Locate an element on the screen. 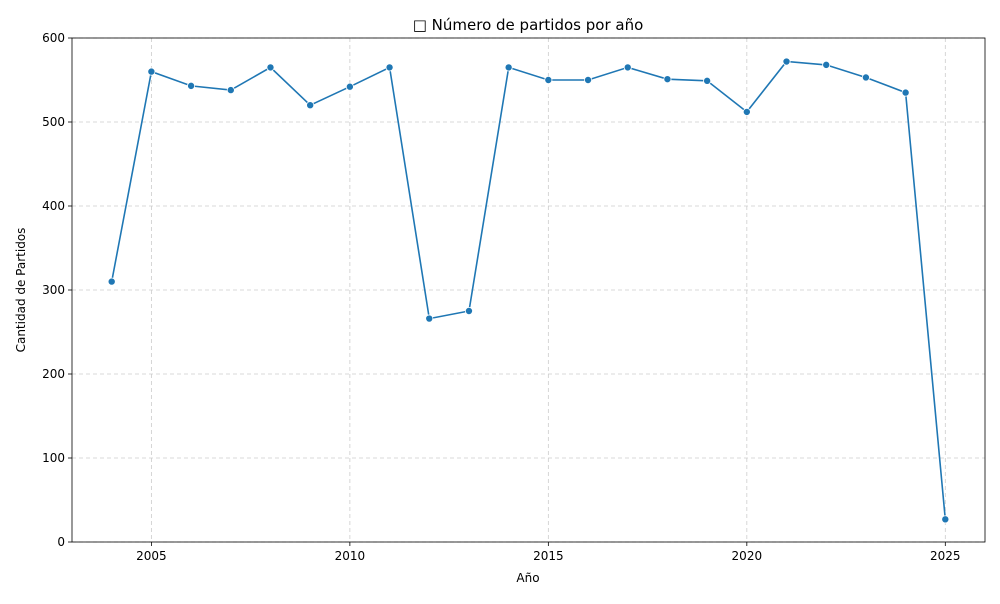 The width and height of the screenshot is (1000, 604). y-axis-ticks: 0 100 200 300 400 500 600 is located at coordinates (57, 290).